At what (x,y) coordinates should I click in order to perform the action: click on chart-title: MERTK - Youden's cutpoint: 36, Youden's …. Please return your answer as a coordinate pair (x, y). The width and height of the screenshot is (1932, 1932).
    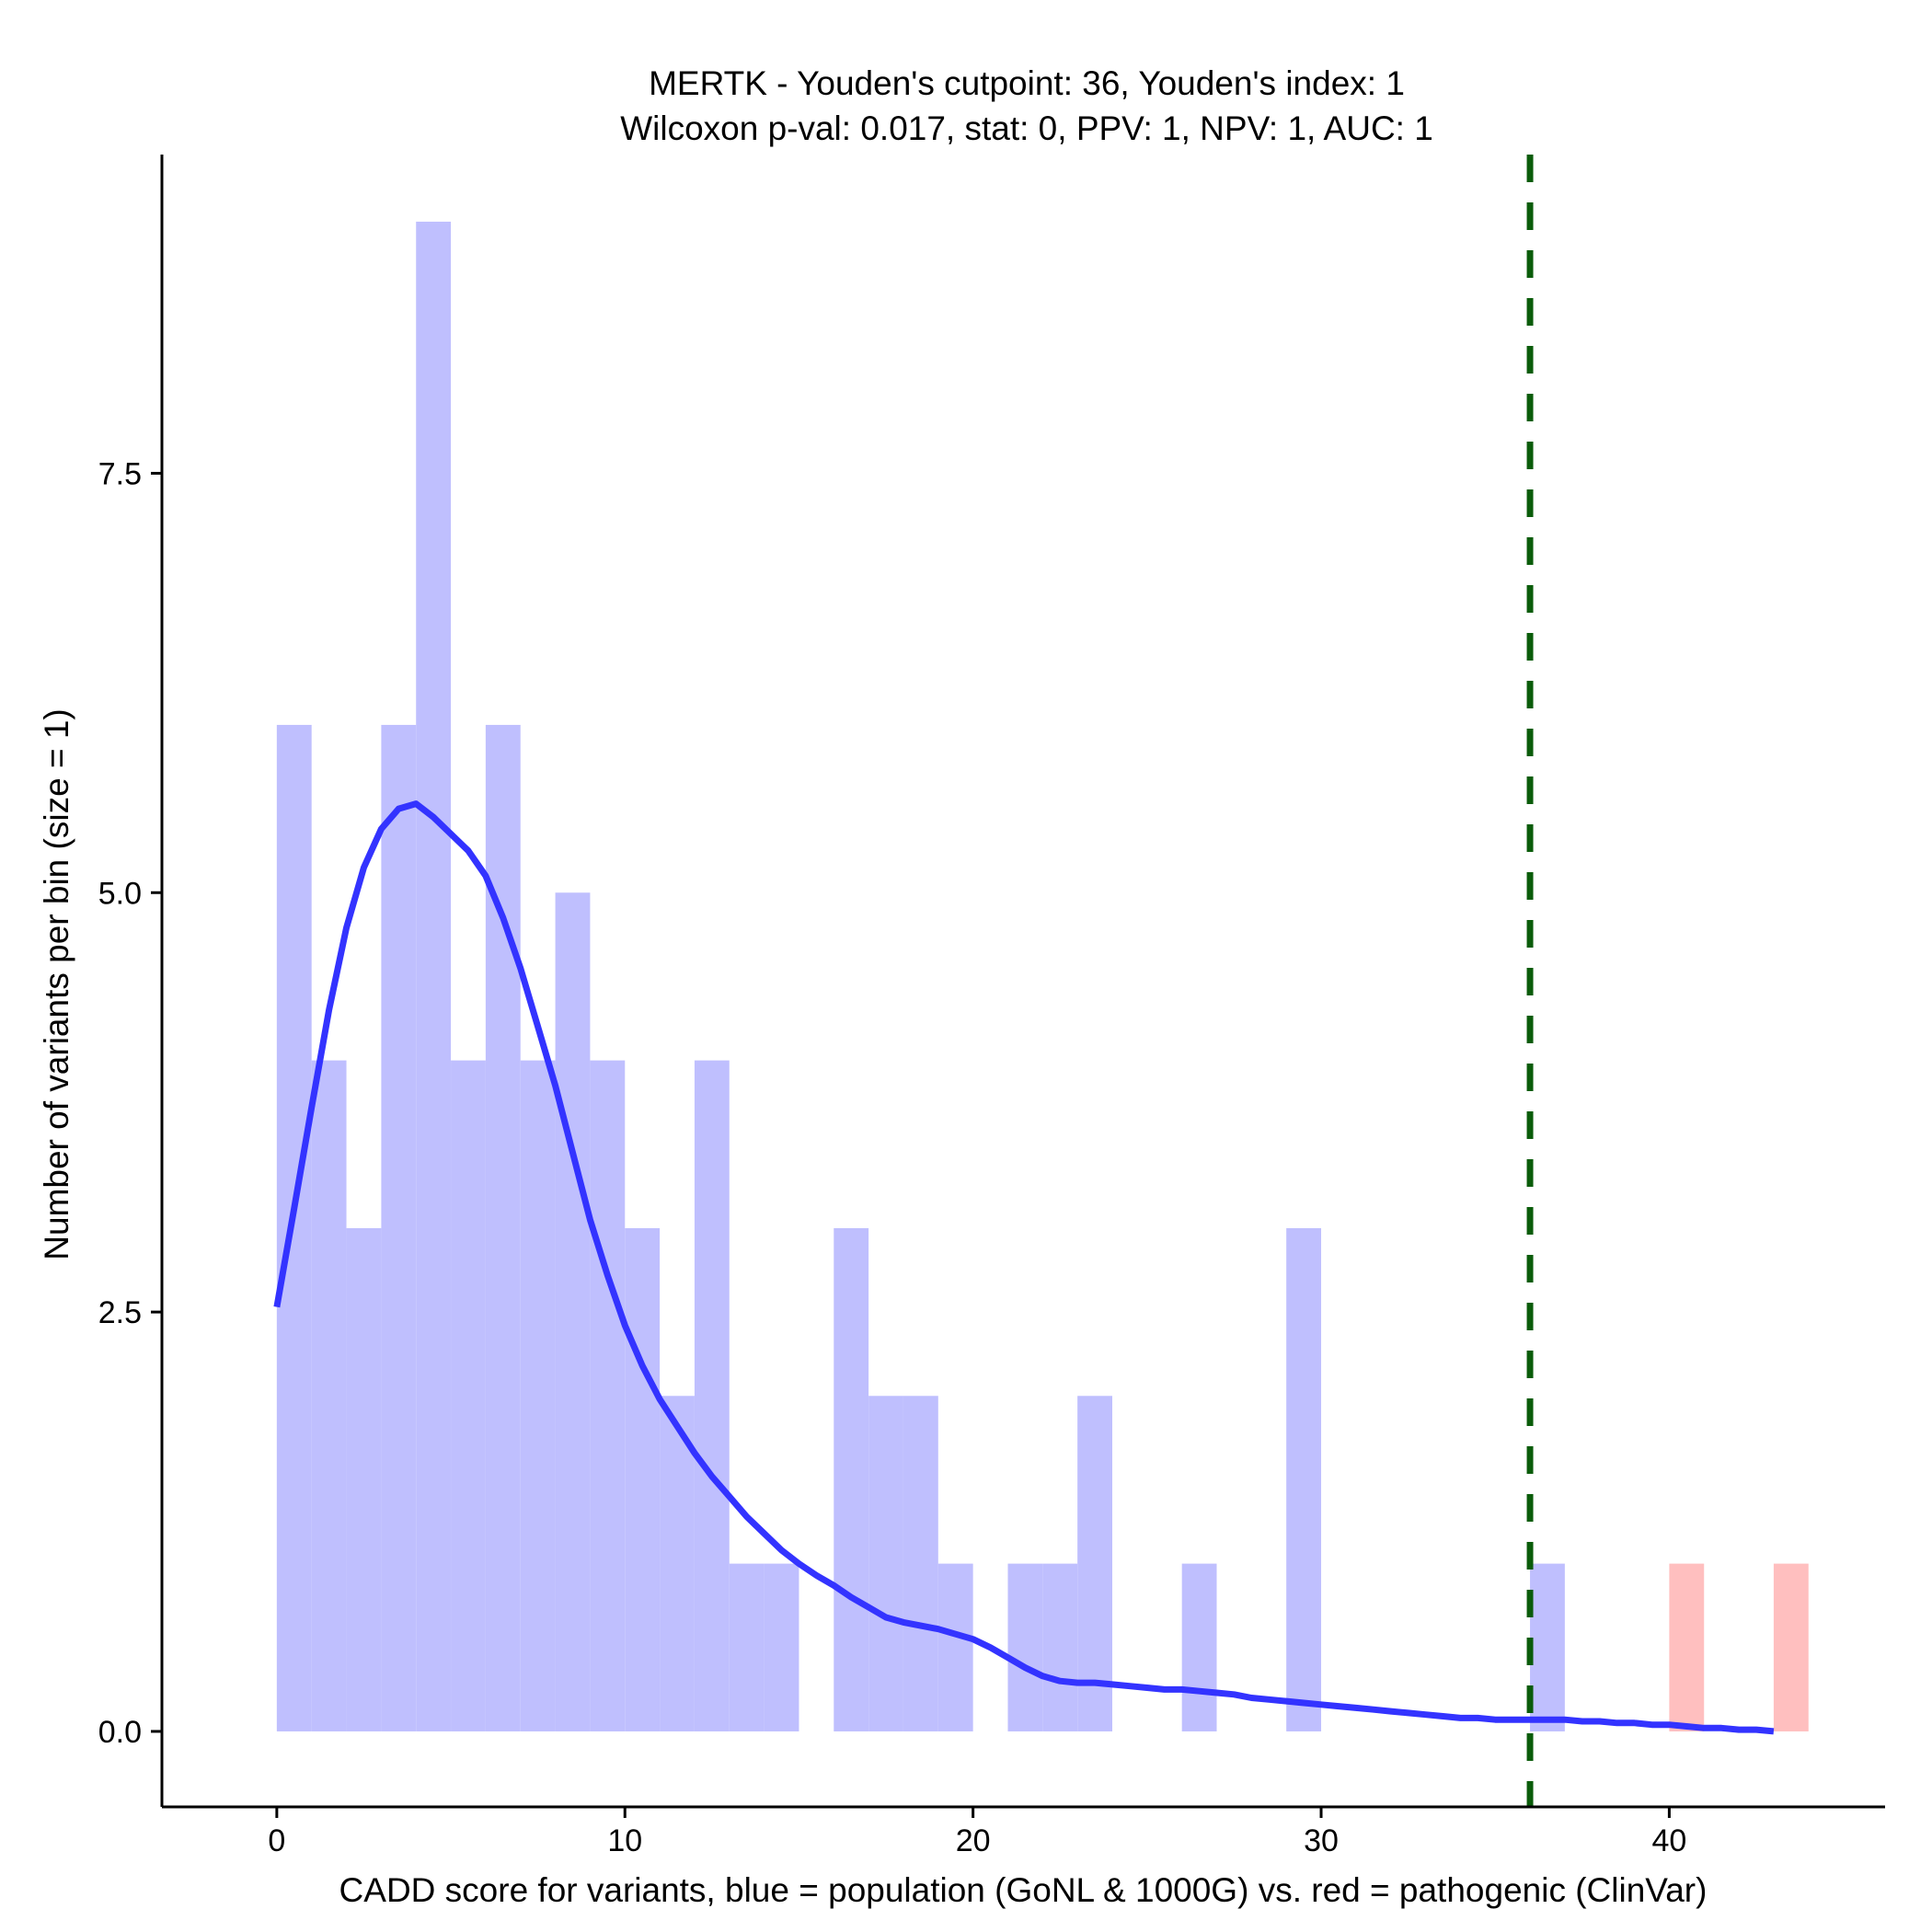
    Looking at the image, I should click on (1027, 83).